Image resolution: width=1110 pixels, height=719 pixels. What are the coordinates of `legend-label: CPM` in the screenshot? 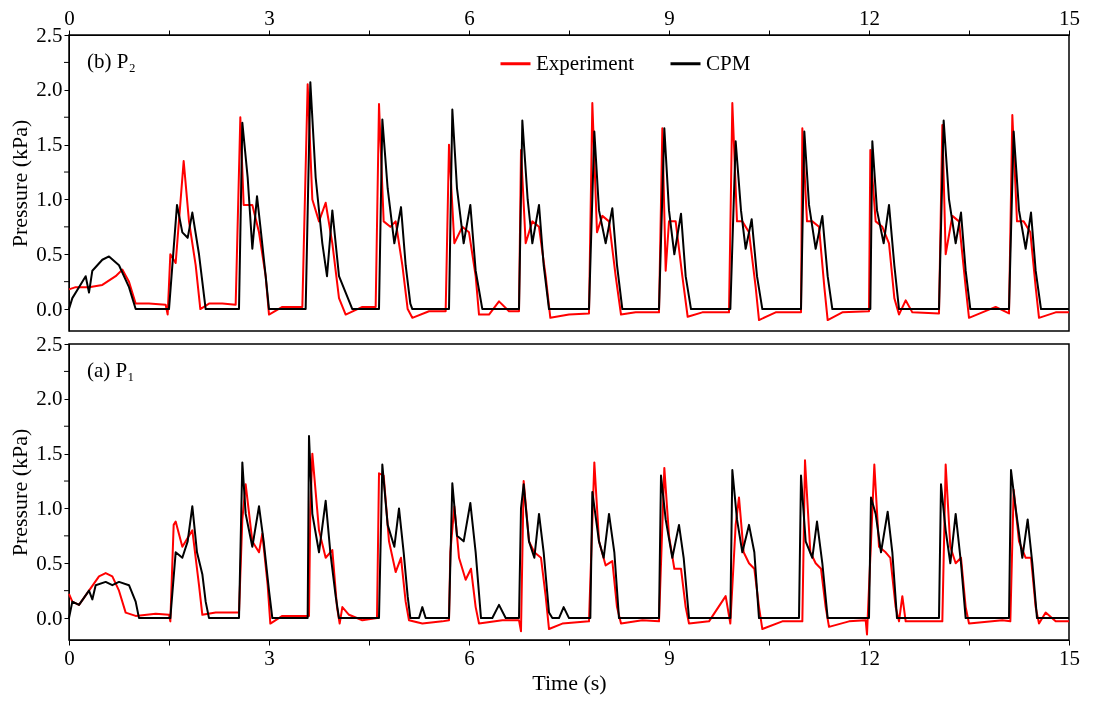 It's located at (728, 62).